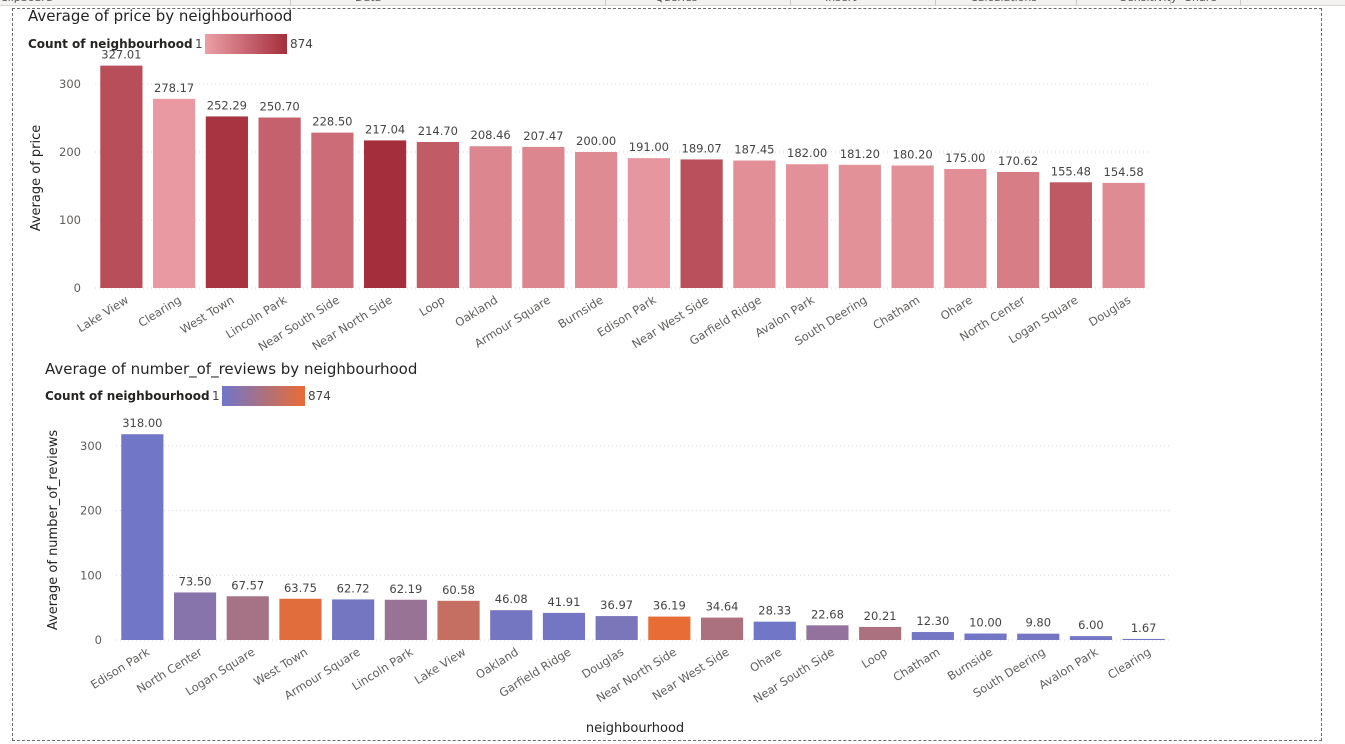 Image resolution: width=1345 pixels, height=744 pixels. Describe the element at coordinates (1038, 623) in the screenshot. I see `reviews-data-label: 9.80` at that location.